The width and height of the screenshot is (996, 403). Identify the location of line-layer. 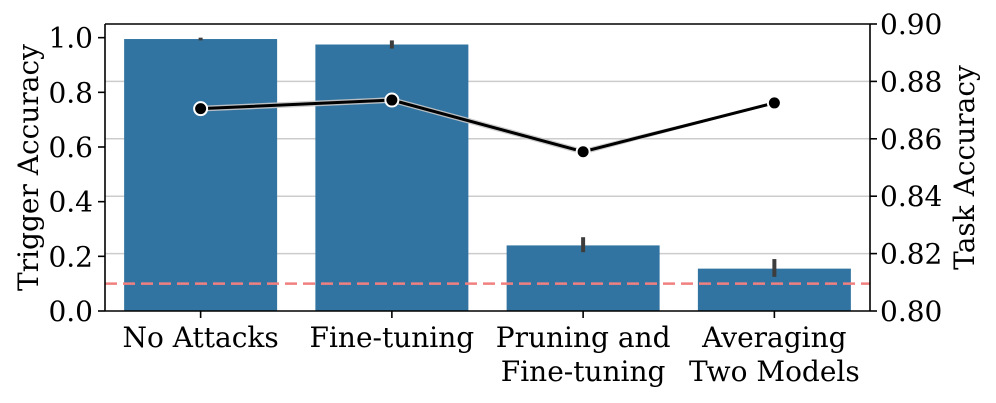
(487, 126).